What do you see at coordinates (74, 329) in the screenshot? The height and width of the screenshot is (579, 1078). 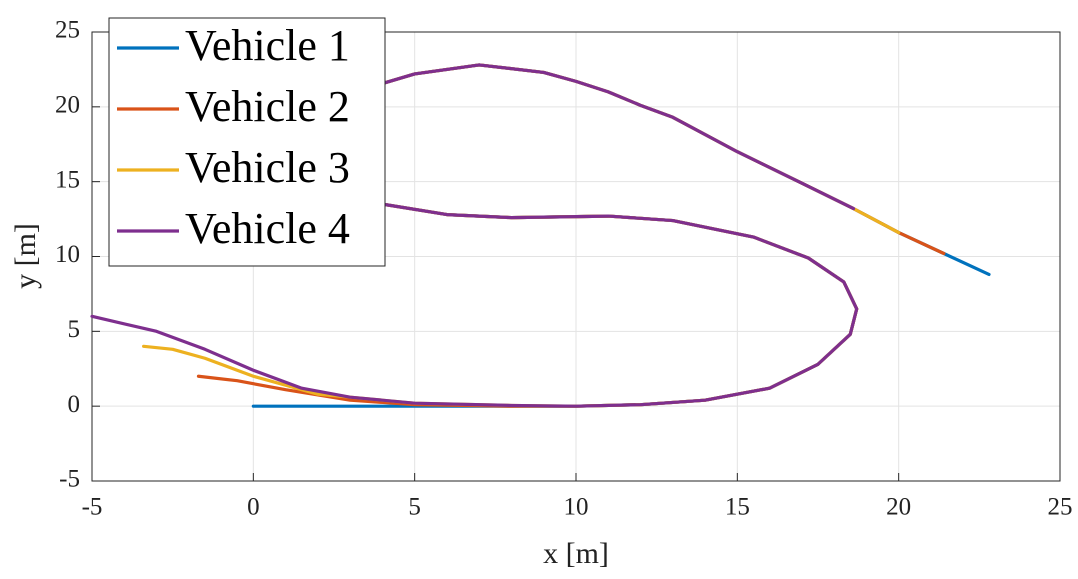 I see `y-tick-label: 5` at bounding box center [74, 329].